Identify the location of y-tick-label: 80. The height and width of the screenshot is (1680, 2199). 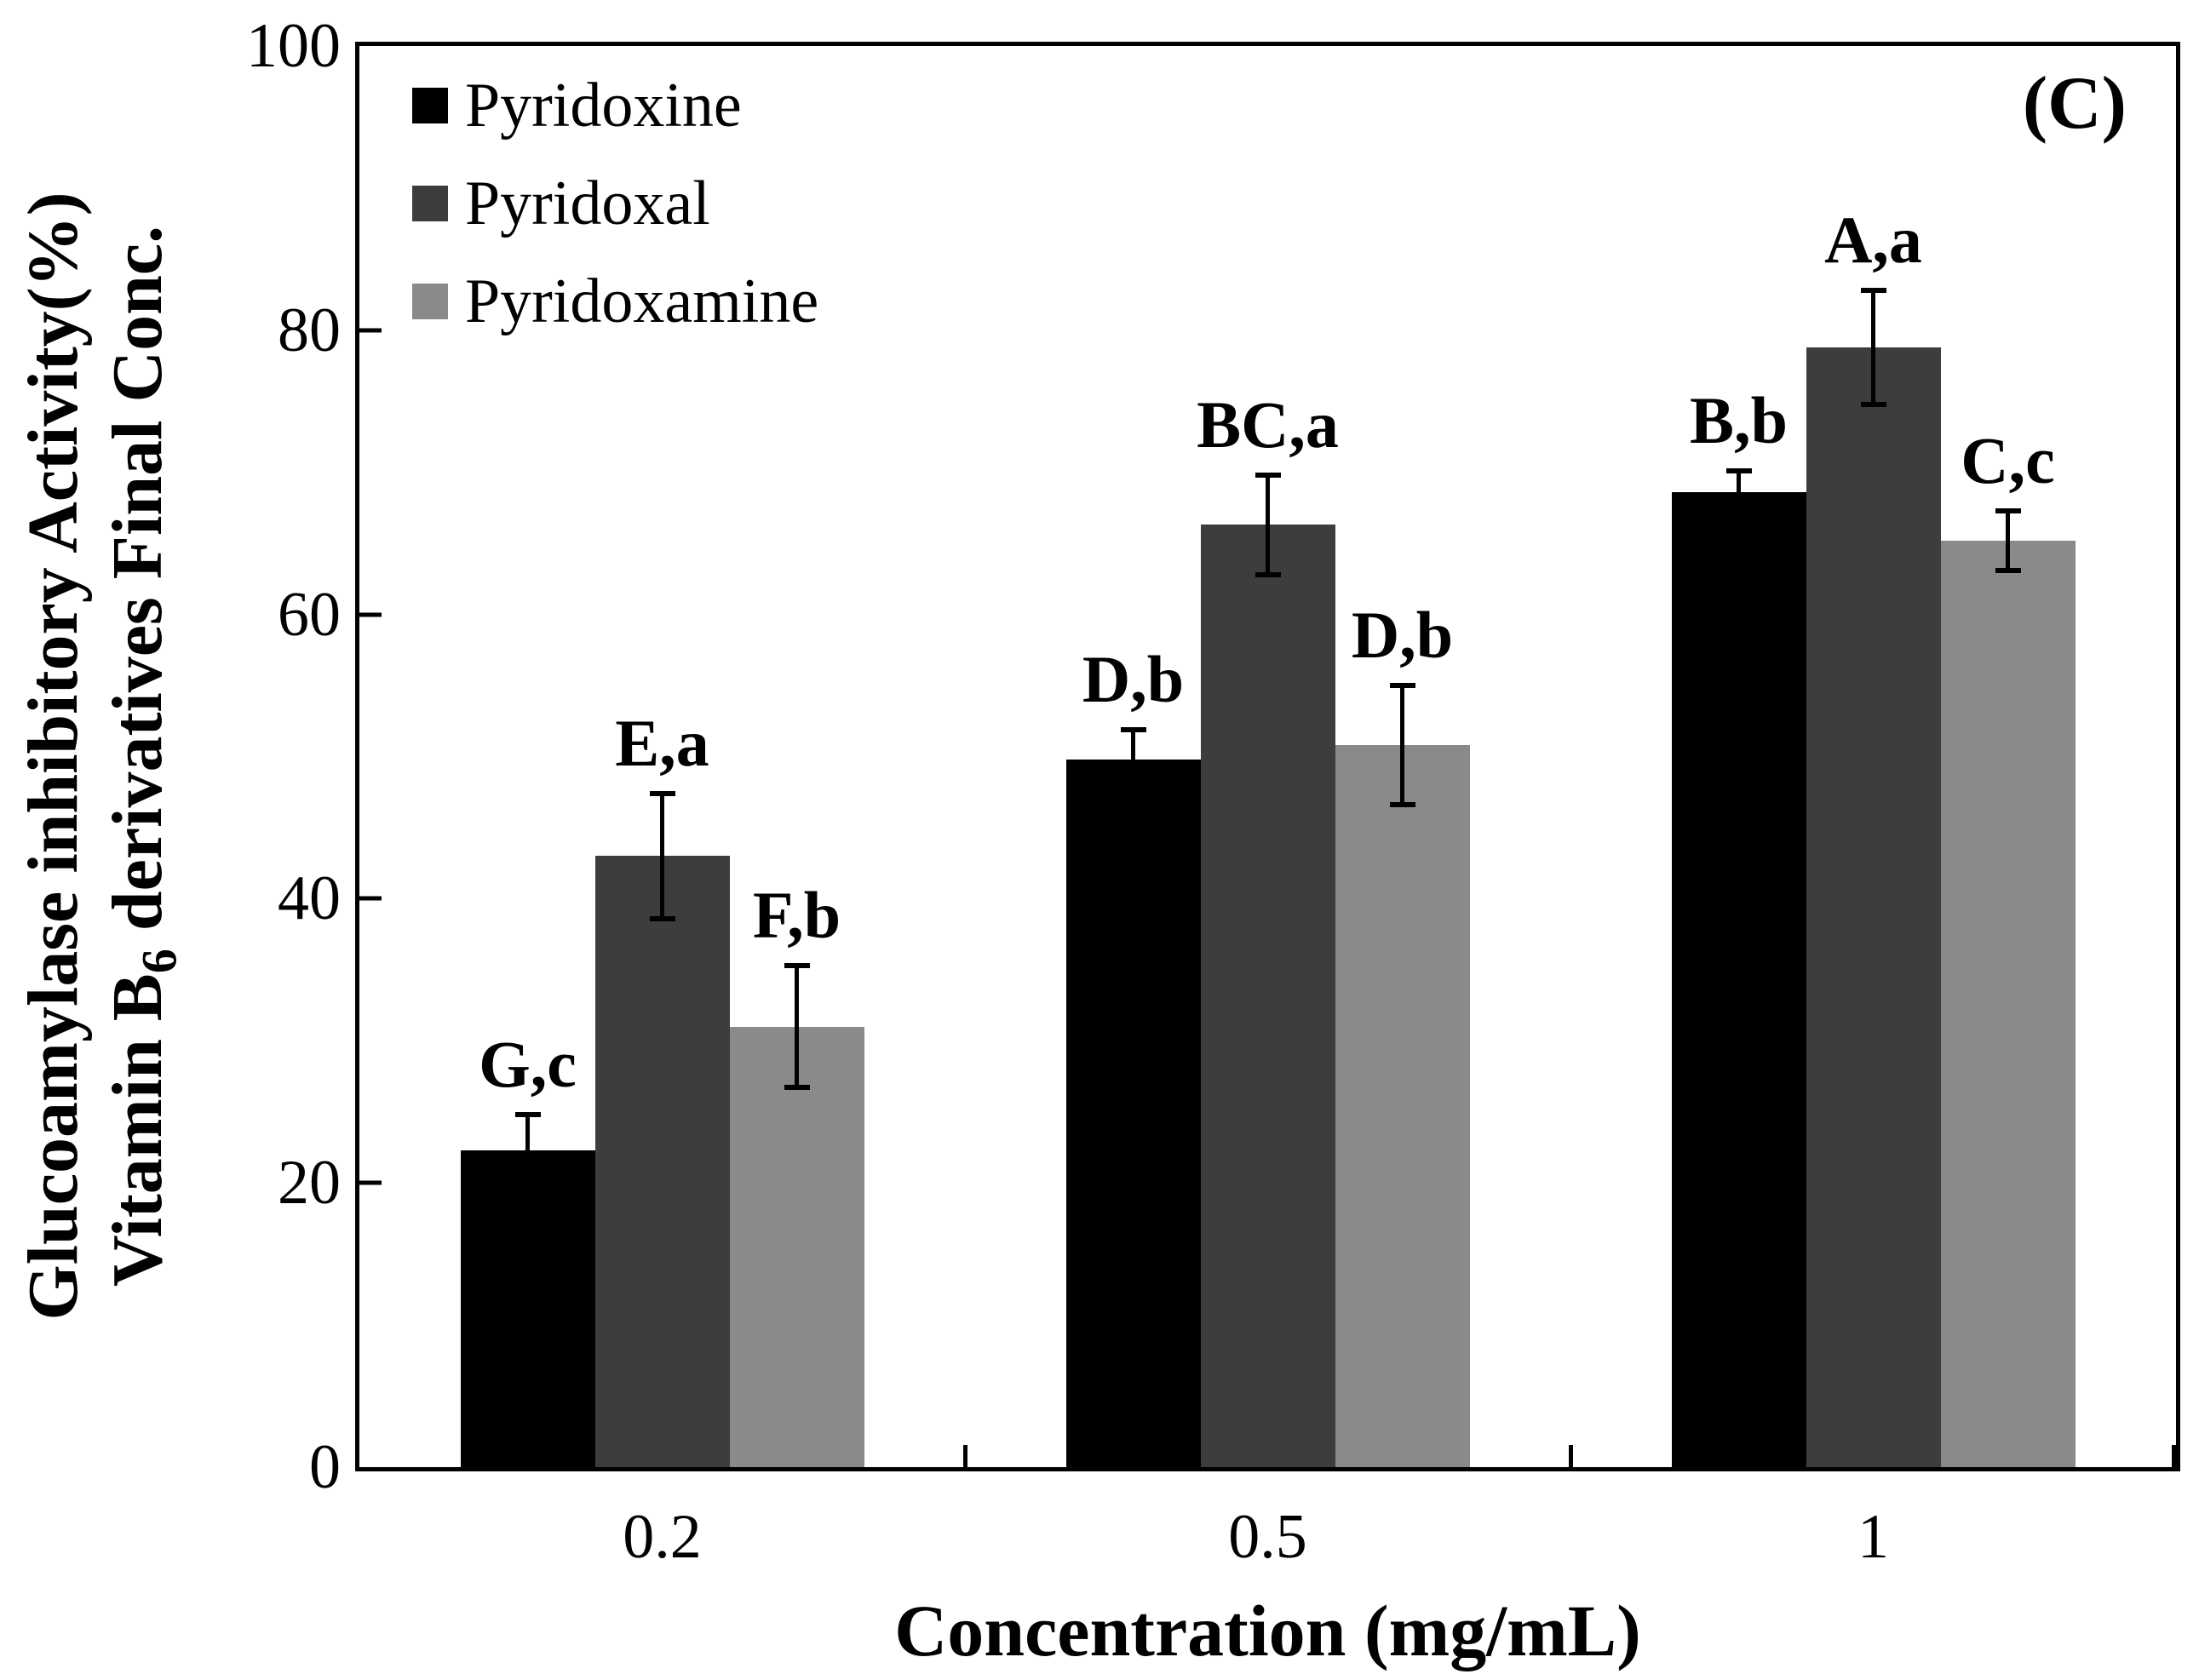
(309, 330).